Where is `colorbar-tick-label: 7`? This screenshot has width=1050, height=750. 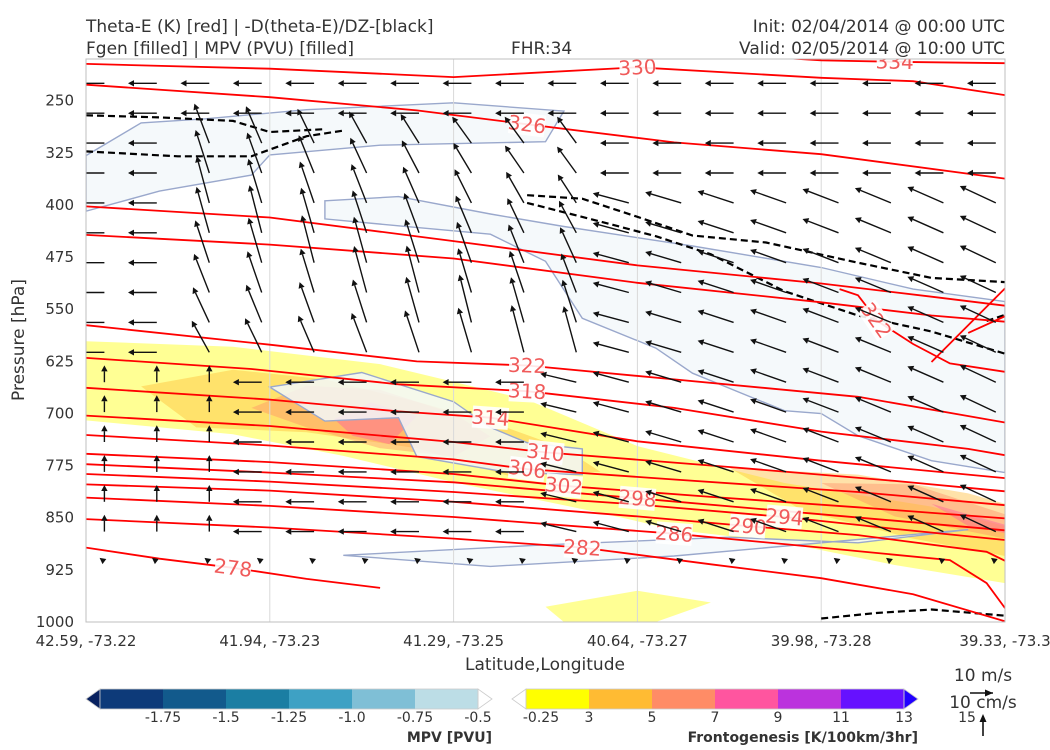 colorbar-tick-label: 7 is located at coordinates (715, 718).